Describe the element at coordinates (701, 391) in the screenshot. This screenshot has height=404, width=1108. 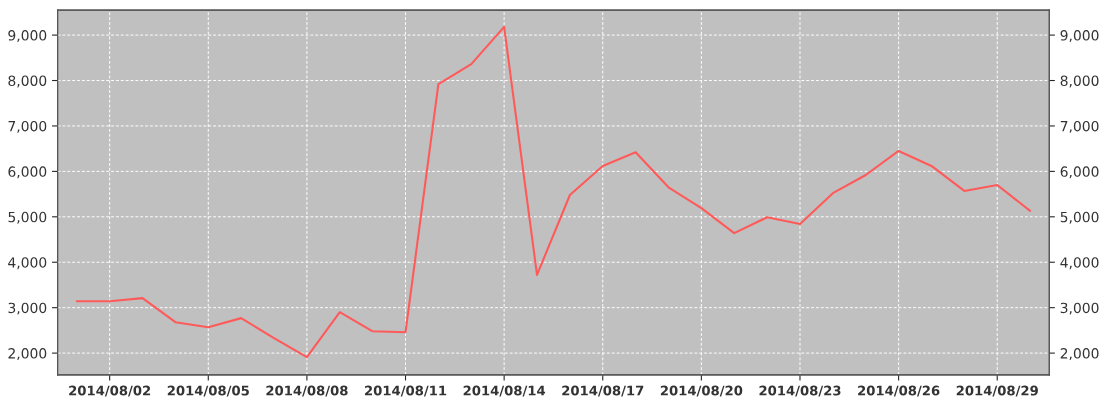
I see `x-tick-label: 2014/08/20` at that location.